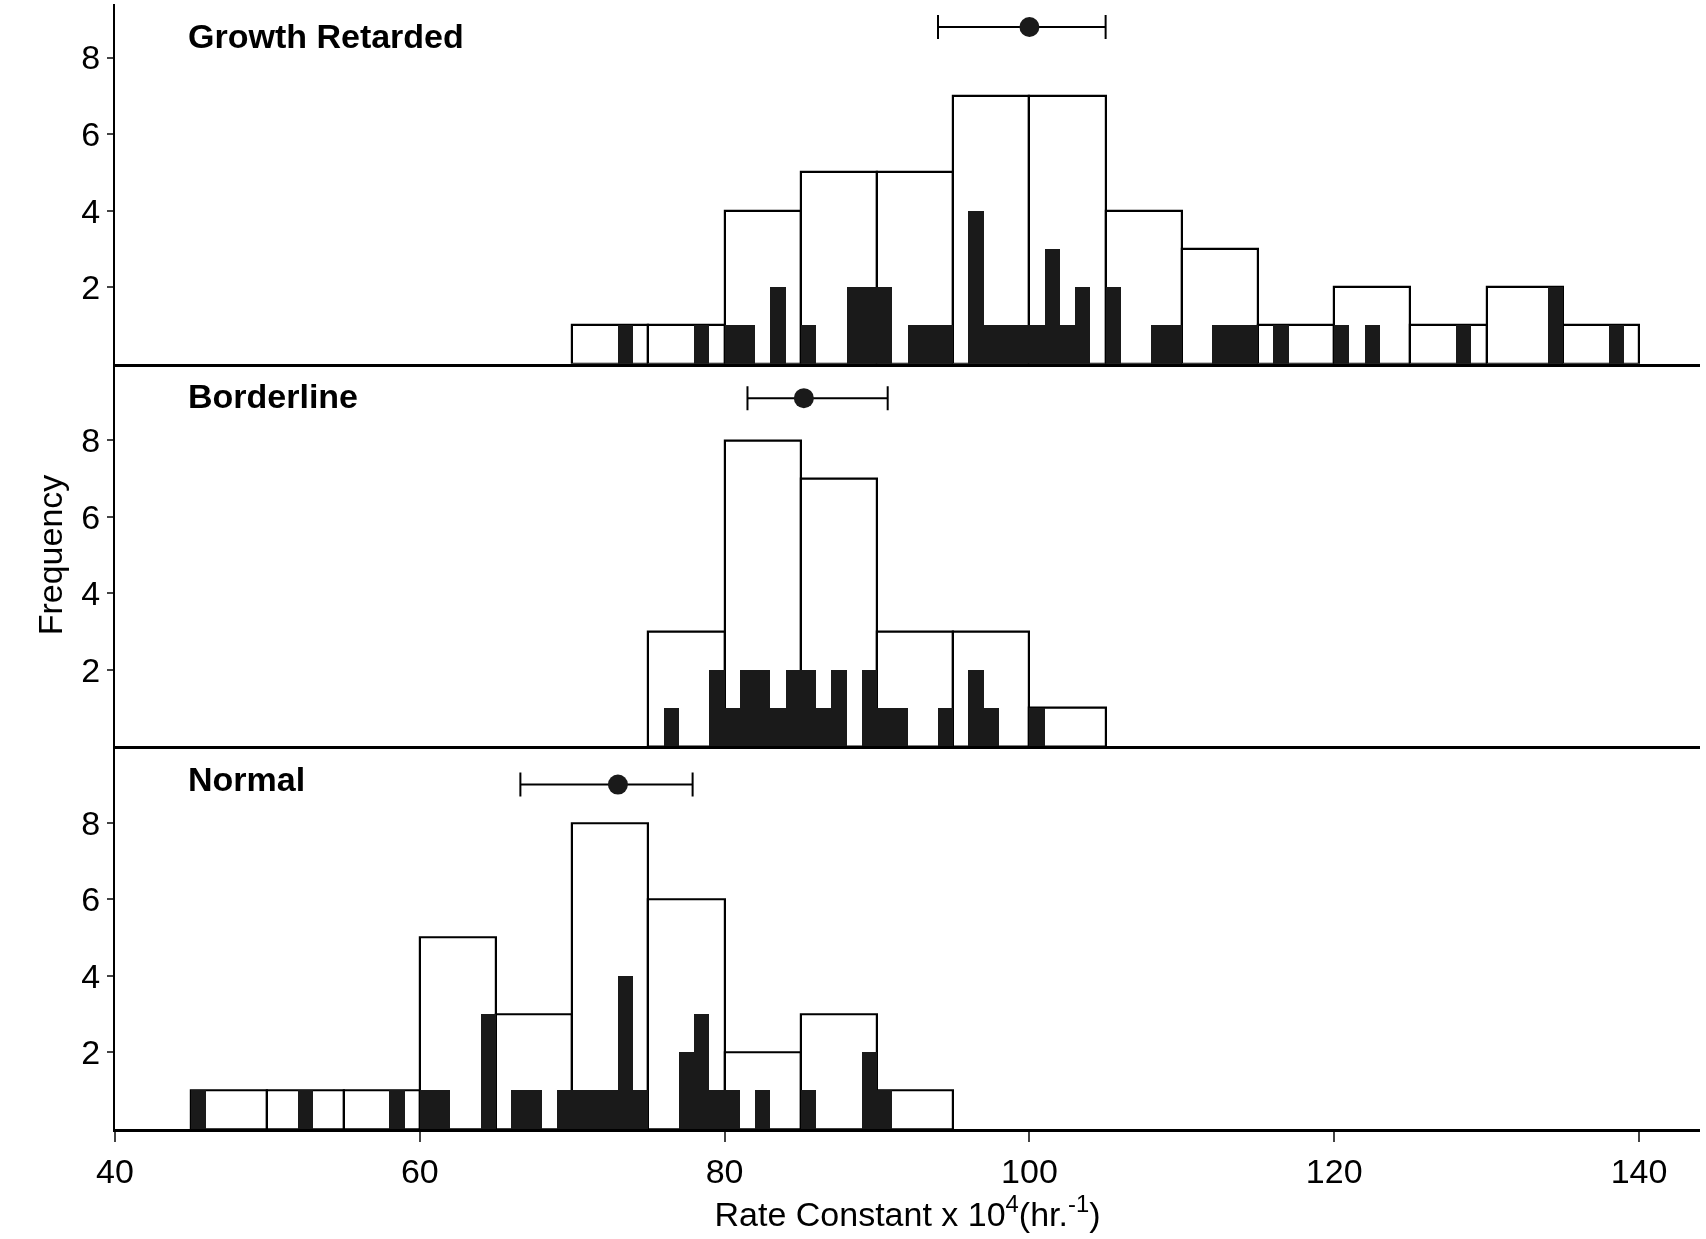 This screenshot has height=1239, width=1706. Describe the element at coordinates (419, 1170) in the screenshot. I see `x-tick-label: 60` at that location.